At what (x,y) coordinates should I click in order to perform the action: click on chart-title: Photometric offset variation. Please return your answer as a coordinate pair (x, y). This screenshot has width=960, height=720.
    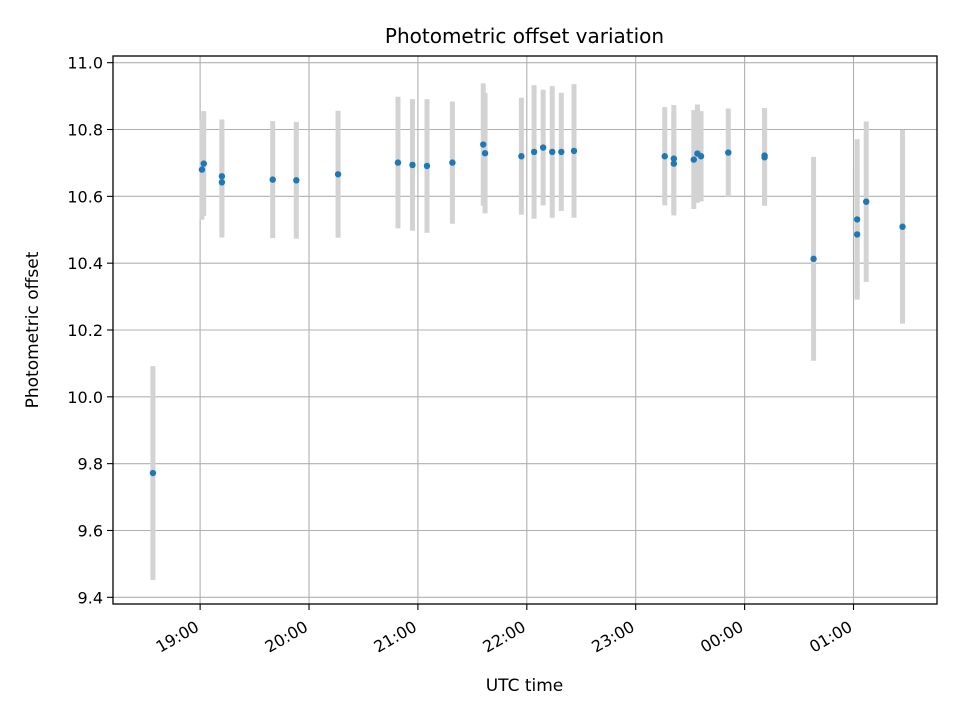
    Looking at the image, I should click on (524, 36).